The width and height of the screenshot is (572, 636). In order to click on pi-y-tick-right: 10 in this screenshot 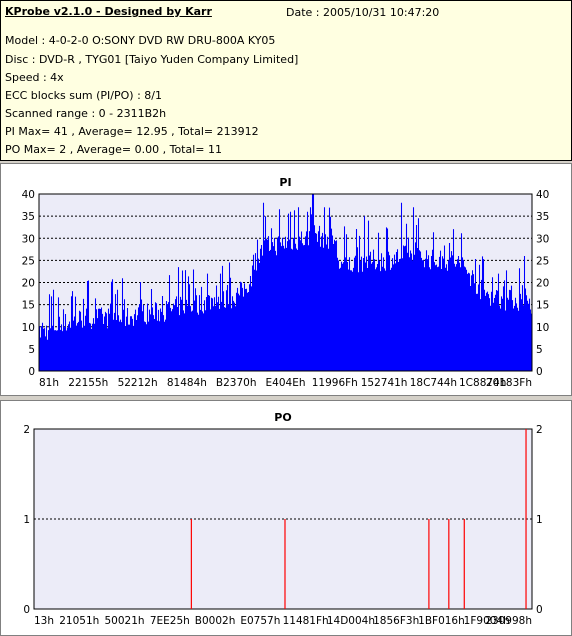, I will do `click(542, 328)`.